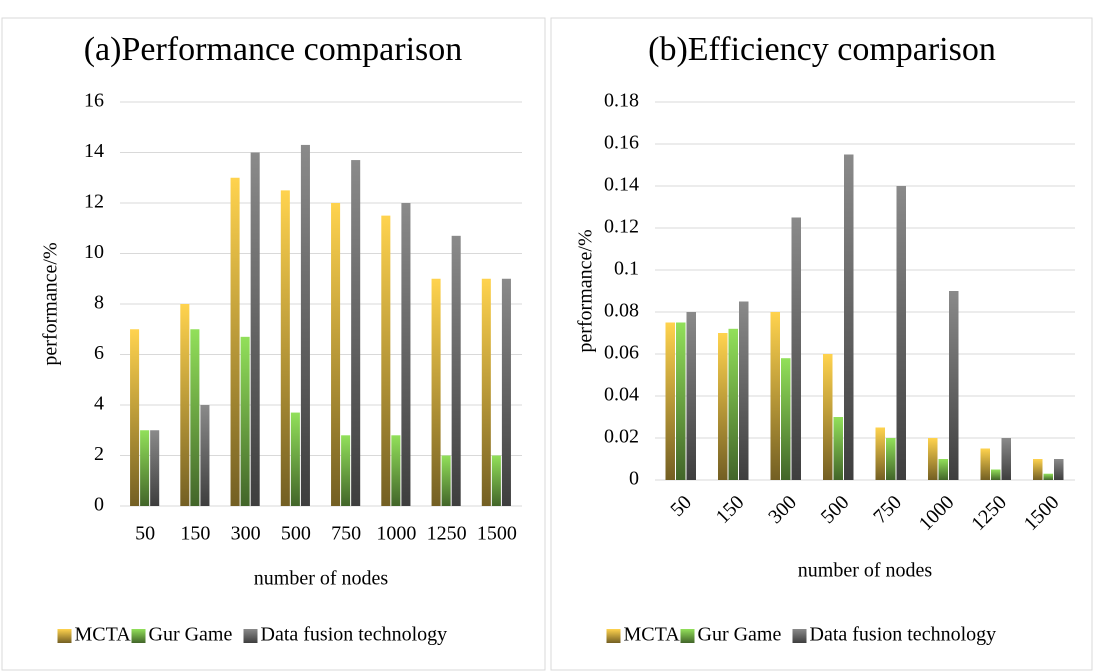  I want to click on x-tick-label: 1000, so click(396, 534).